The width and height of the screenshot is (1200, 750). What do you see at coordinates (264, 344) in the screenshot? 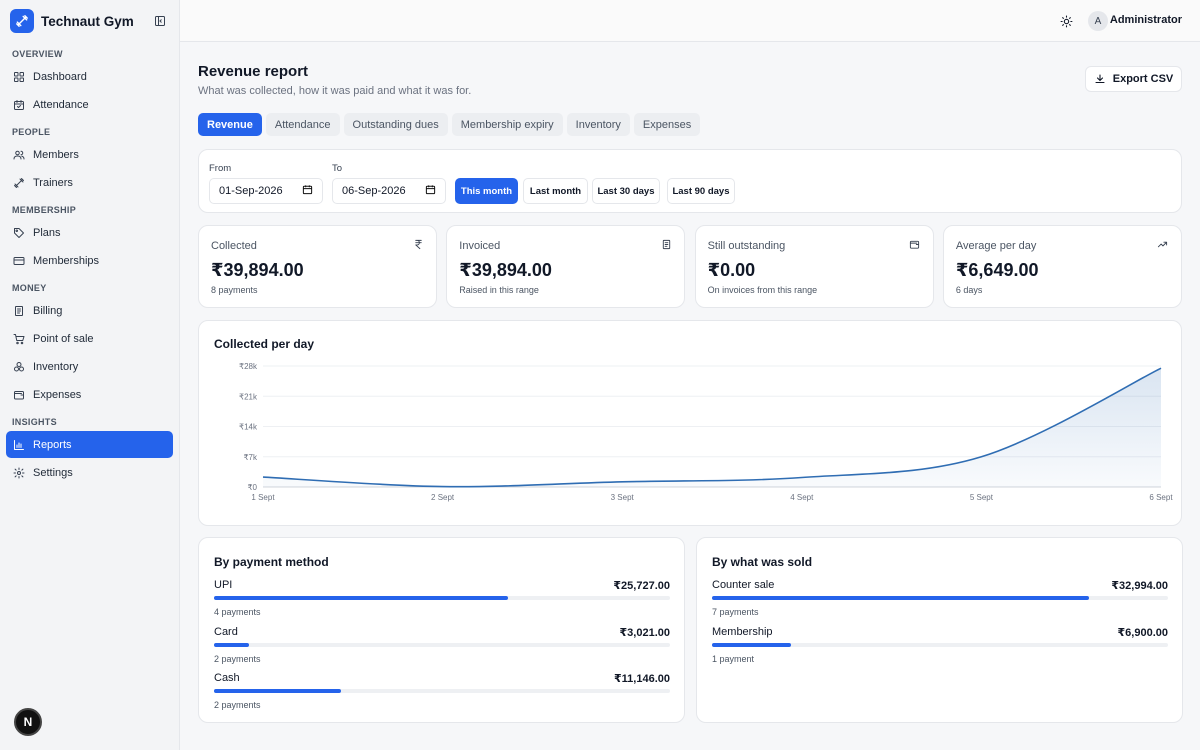
I see `chart-title: Collected per day` at bounding box center [264, 344].